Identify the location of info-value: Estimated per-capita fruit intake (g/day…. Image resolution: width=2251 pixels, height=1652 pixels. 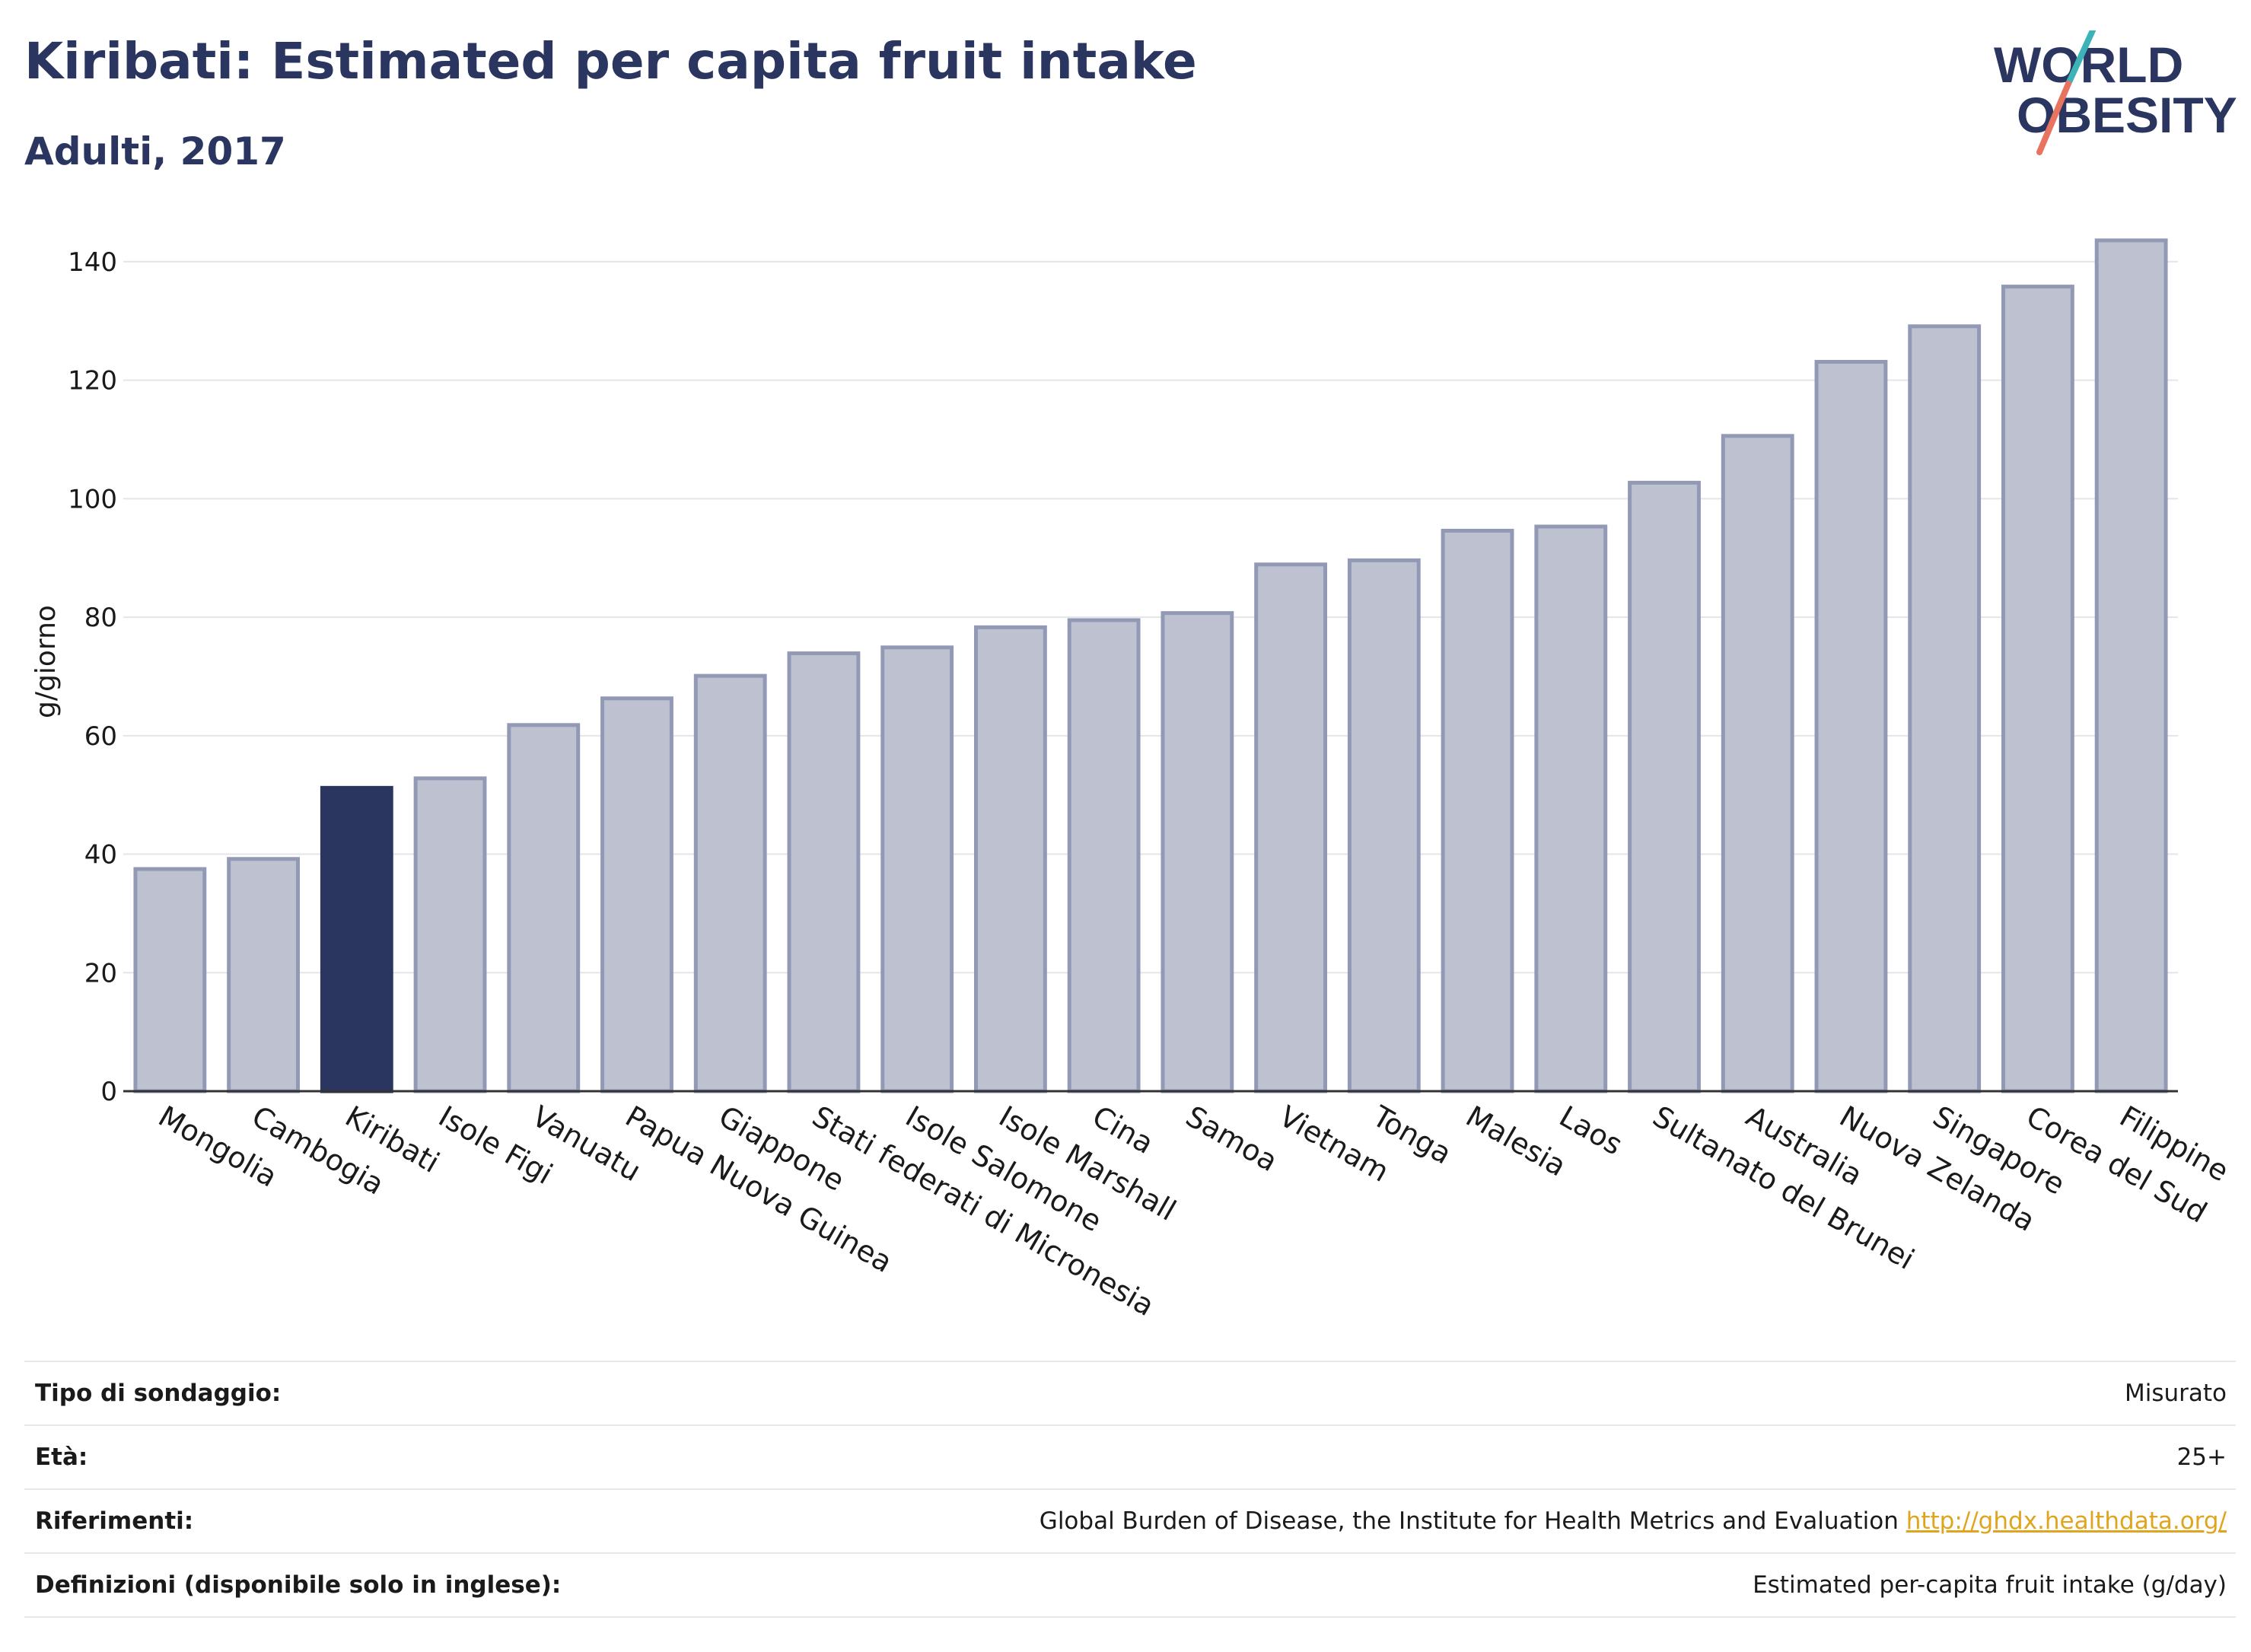
(1990, 1585).